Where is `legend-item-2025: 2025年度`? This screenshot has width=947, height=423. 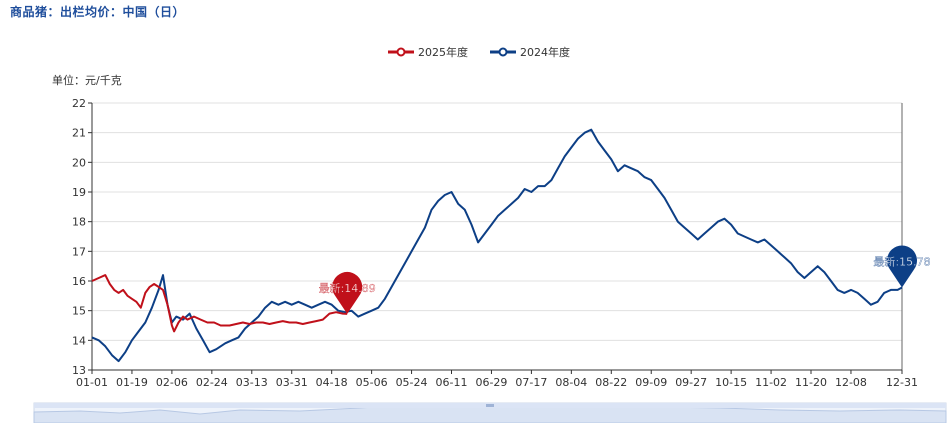
legend-item-2025: 2025年度 is located at coordinates (428, 52).